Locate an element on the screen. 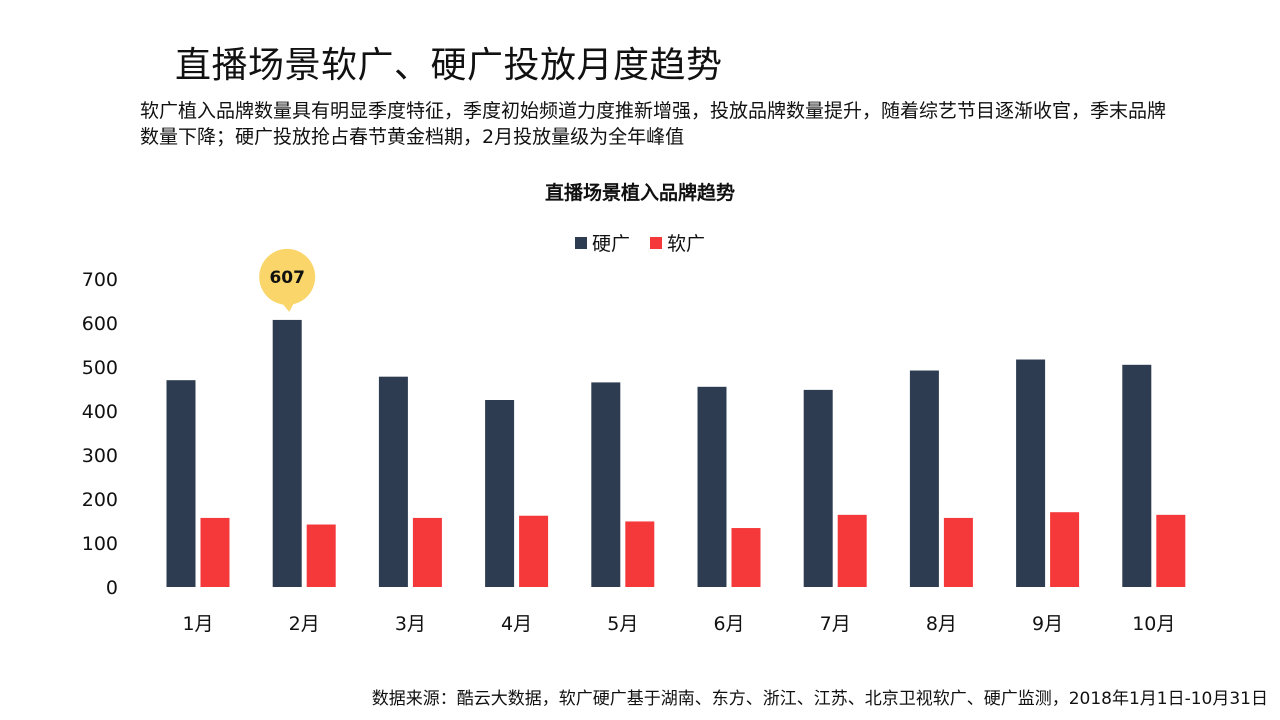 This screenshot has height=720, width=1280. value-callout: 607 is located at coordinates (287, 280).